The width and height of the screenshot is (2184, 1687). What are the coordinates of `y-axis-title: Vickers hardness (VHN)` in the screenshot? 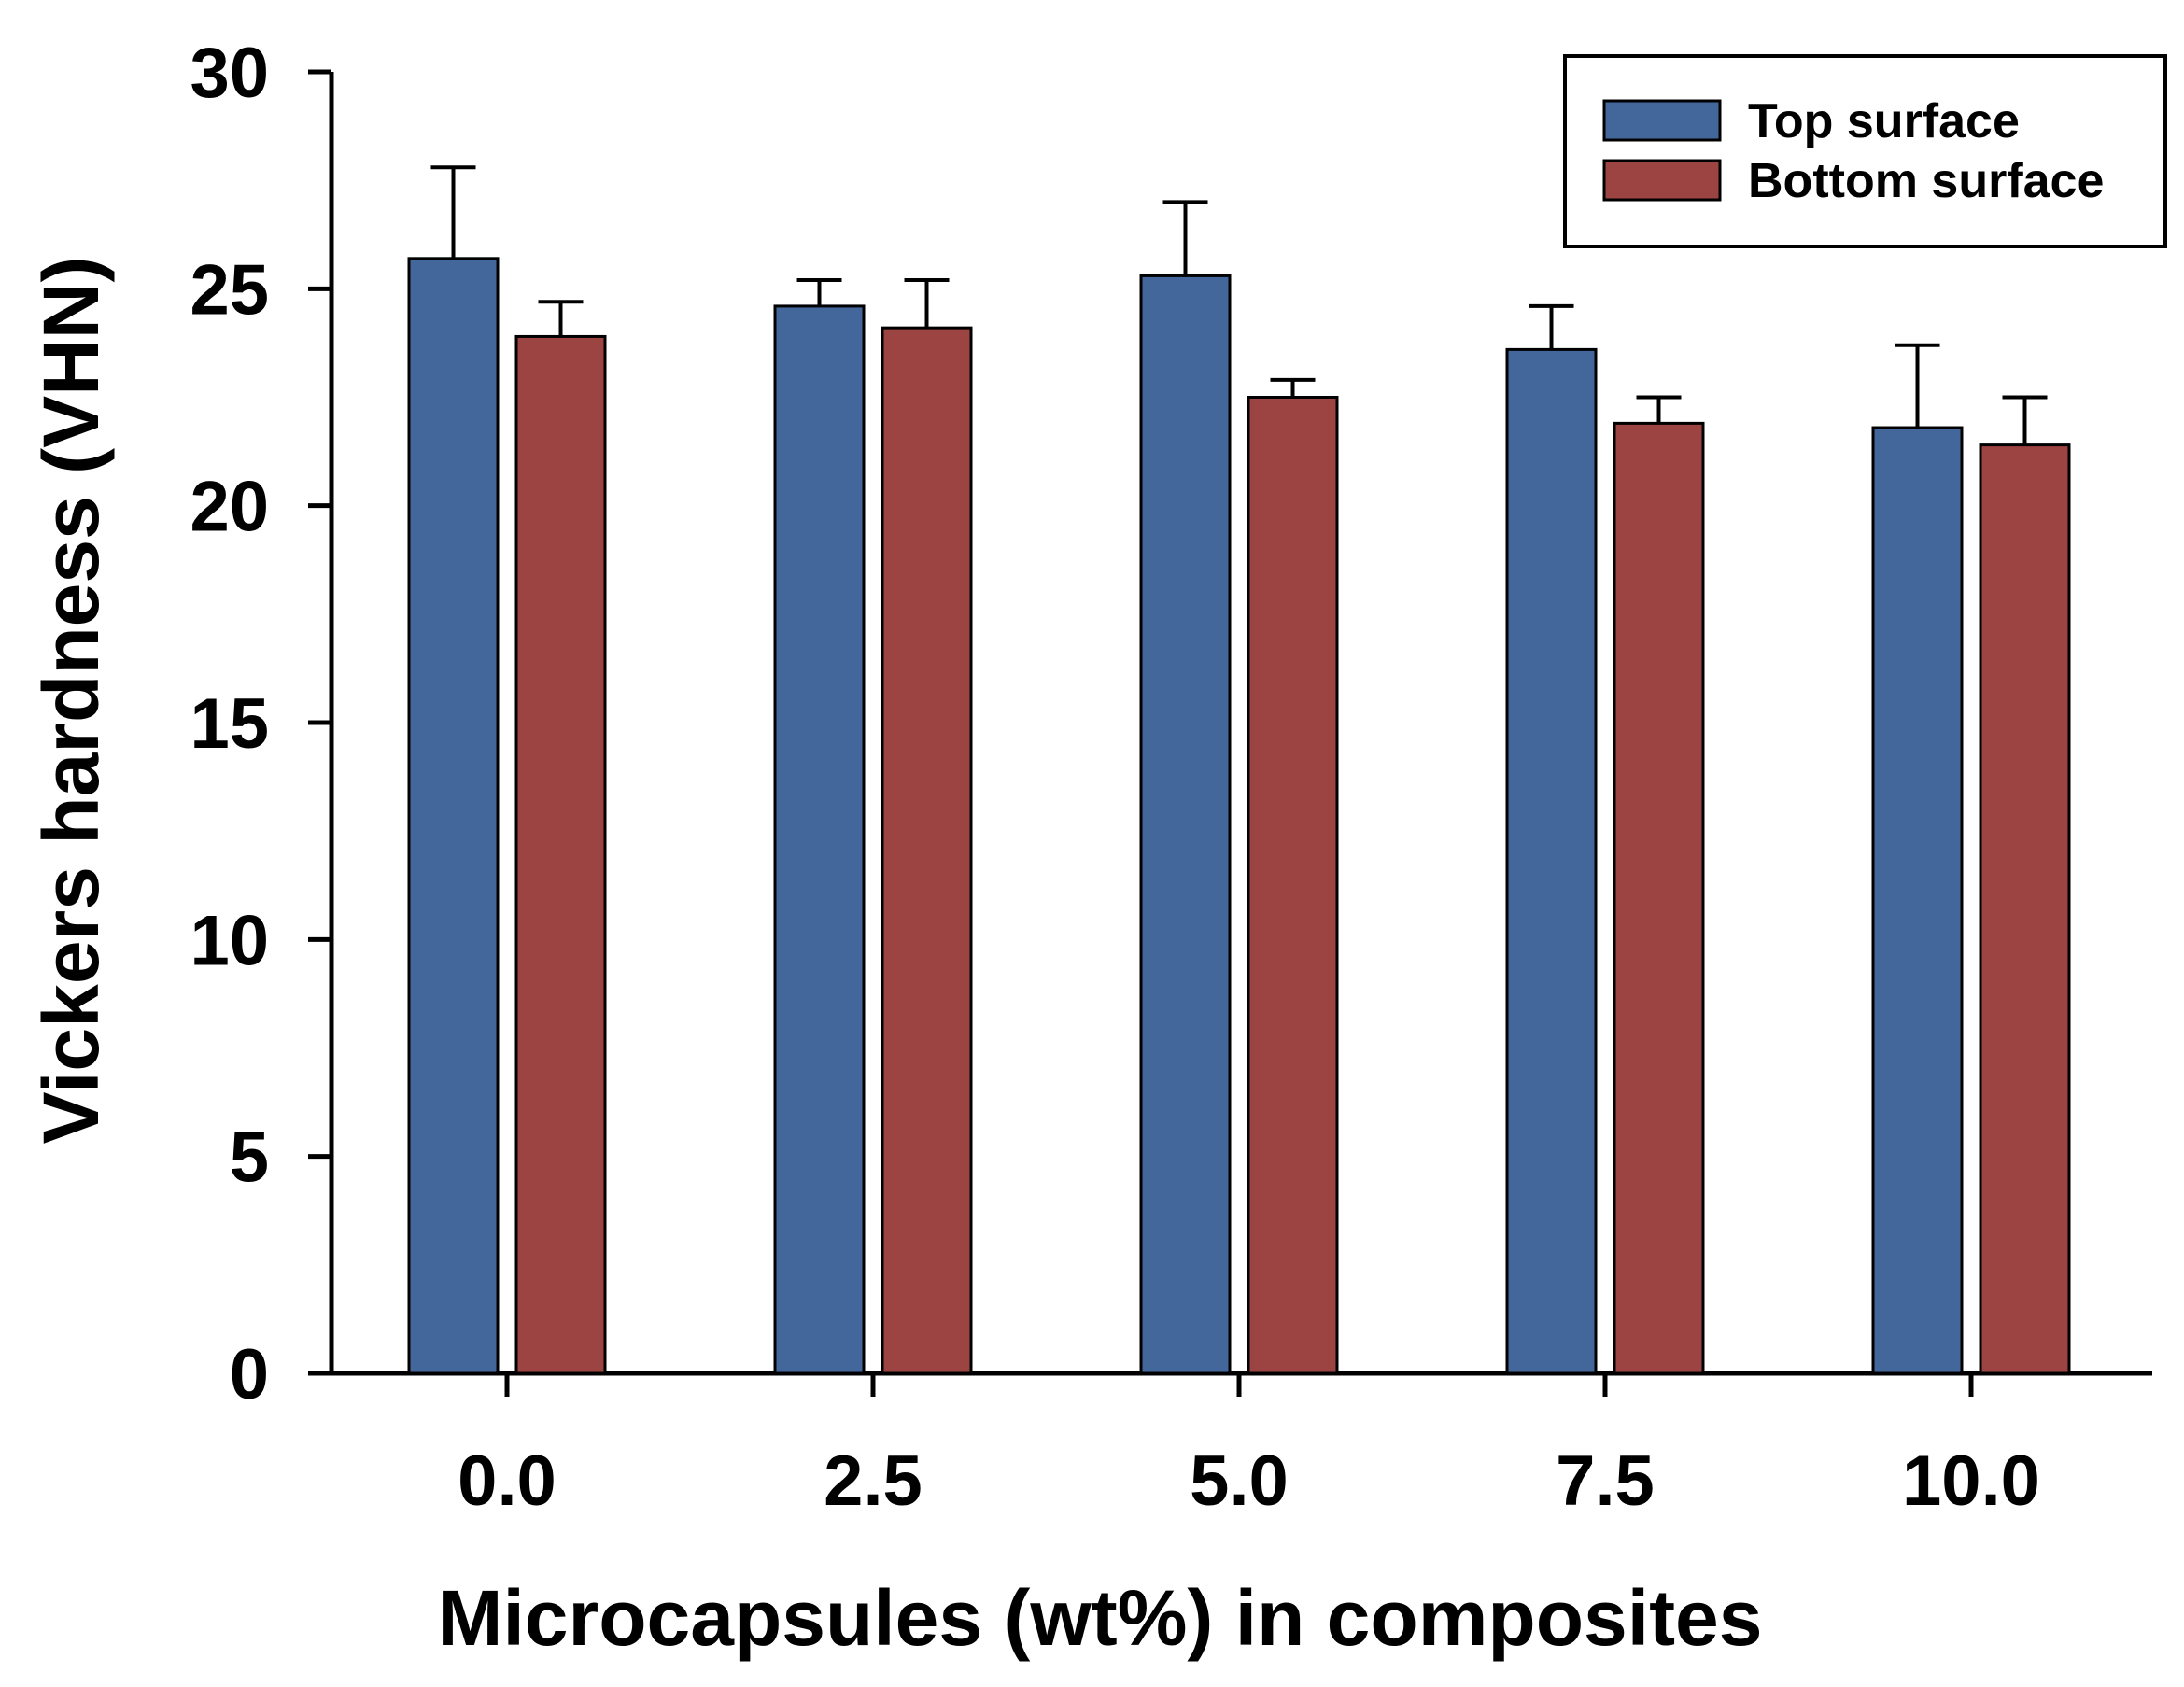 It's located at (71, 701).